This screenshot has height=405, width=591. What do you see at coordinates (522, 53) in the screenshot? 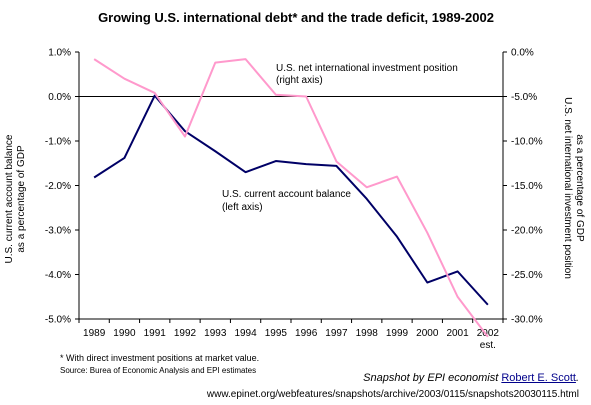
I see `right-tick-label: 0.0%` at bounding box center [522, 53].